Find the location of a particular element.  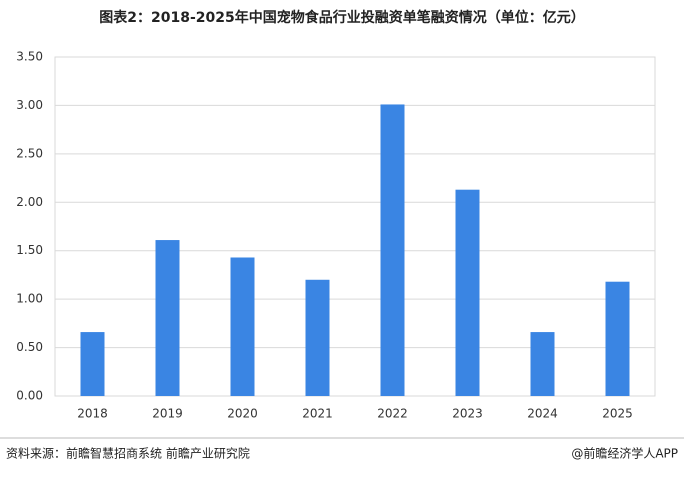

source-note: 资料来源：前瞻智慧招商系统 前瞻产业研究院 is located at coordinates (128, 453).